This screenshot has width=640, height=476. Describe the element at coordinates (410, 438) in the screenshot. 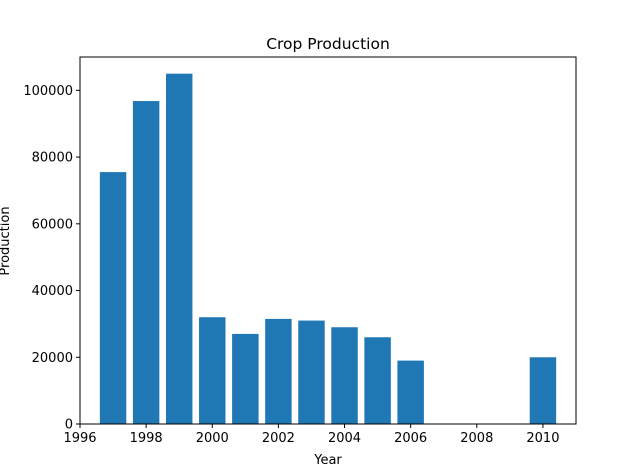

I see `x-tick-label-2006: 2006` at that location.